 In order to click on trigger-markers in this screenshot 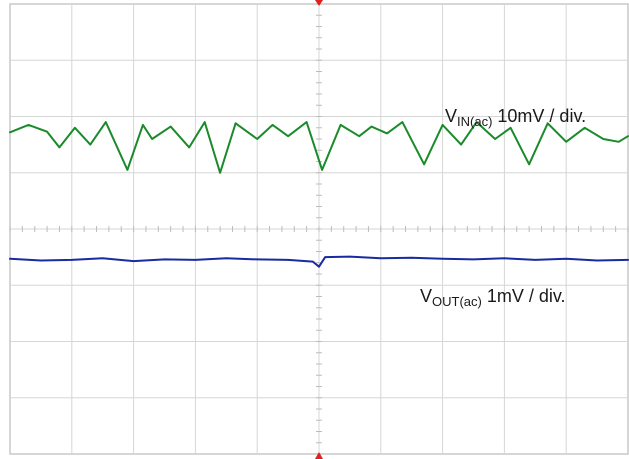, I will do `click(319, 229)`.